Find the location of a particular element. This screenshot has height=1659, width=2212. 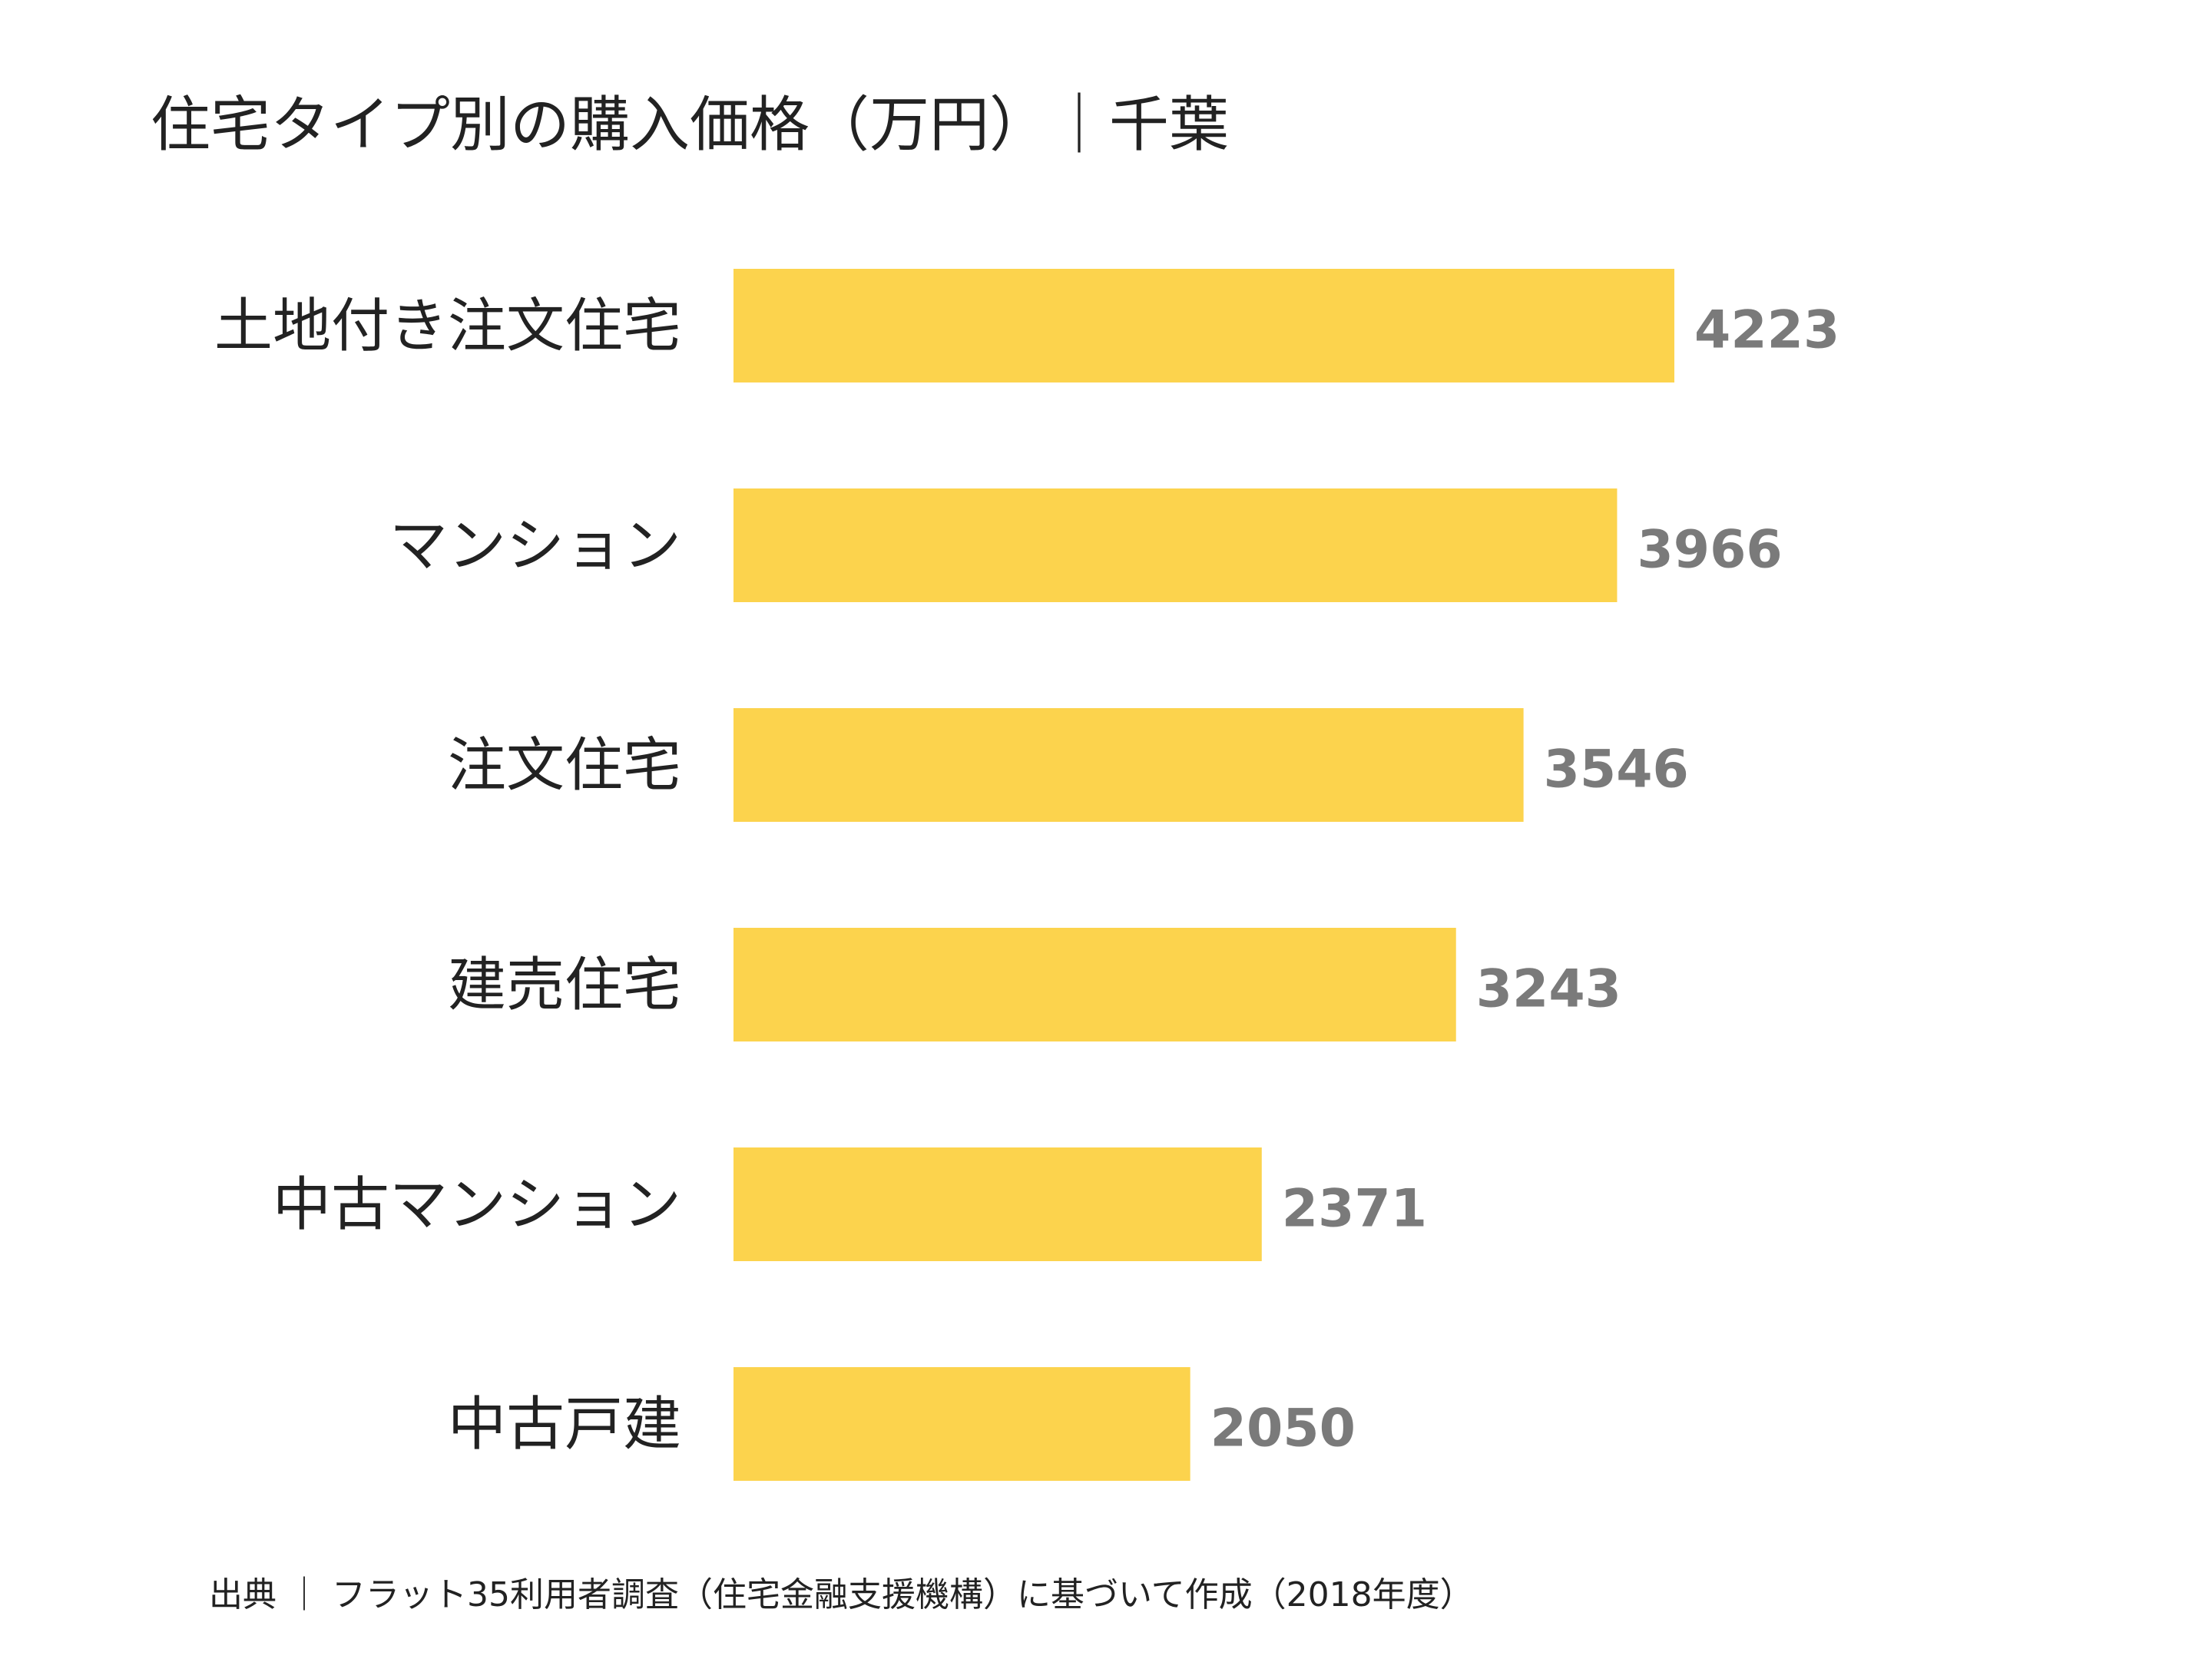

chart-title: 住宅タイプ別の購入価格（万円）｜千葉 is located at coordinates (691, 126).